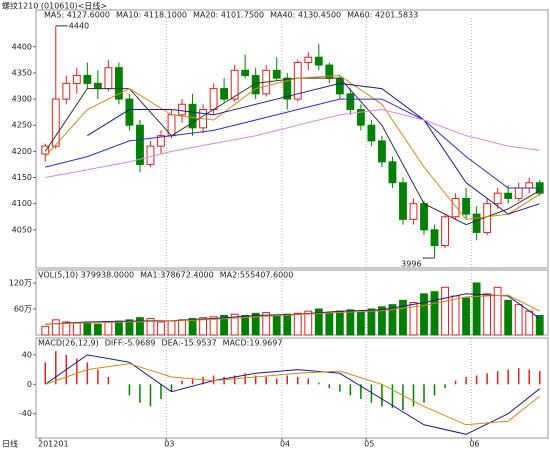  I want to click on y-tick-label: -40, so click(25, 413).